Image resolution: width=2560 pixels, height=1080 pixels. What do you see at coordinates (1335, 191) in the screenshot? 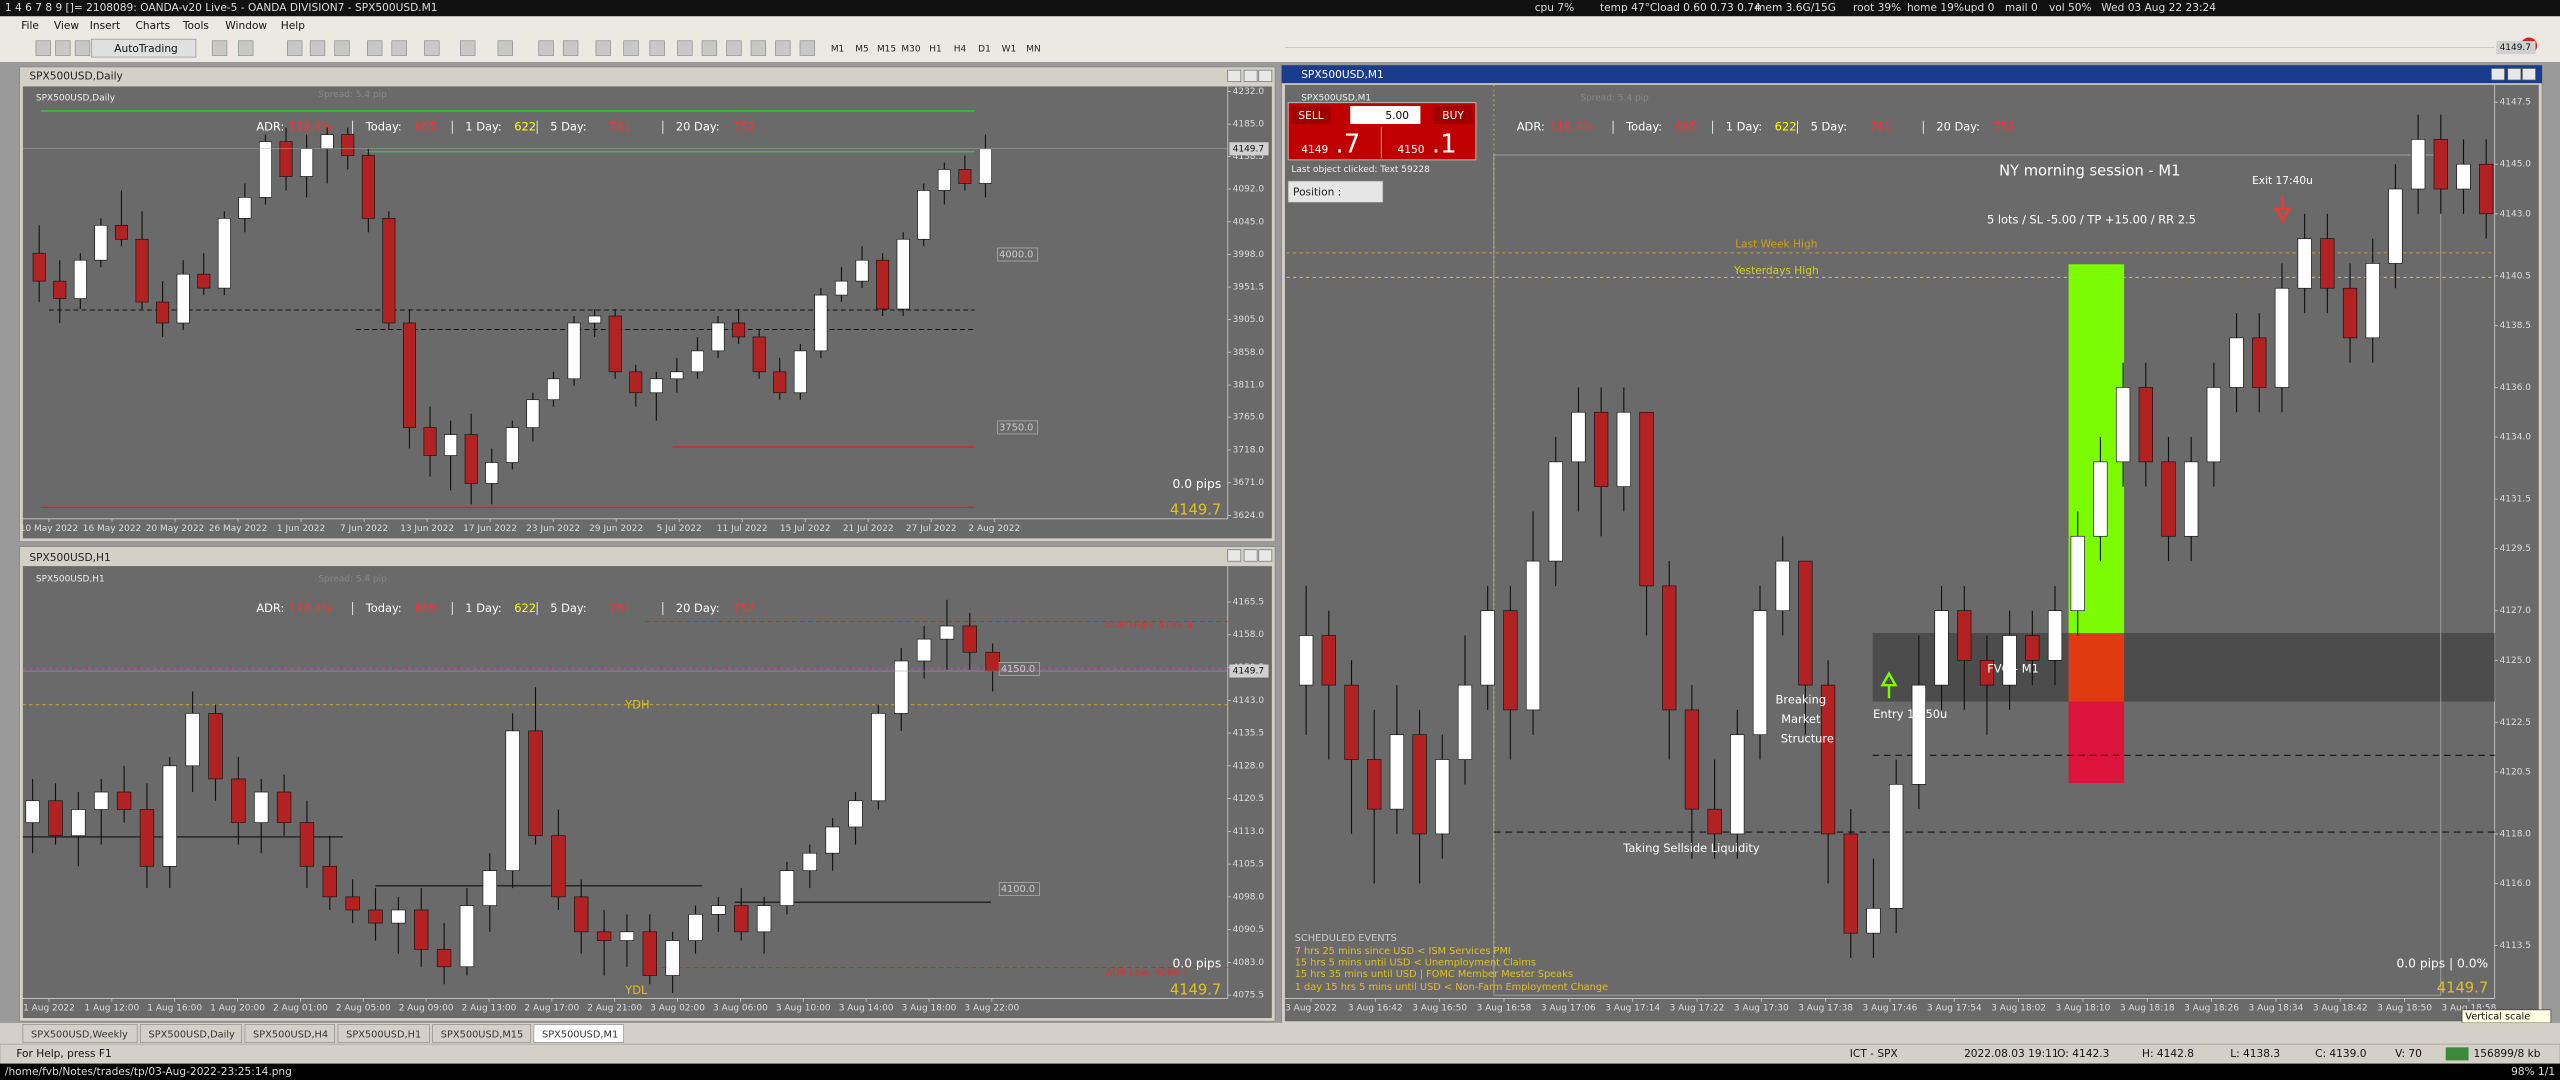
I see `position-panel` at bounding box center [1335, 191].